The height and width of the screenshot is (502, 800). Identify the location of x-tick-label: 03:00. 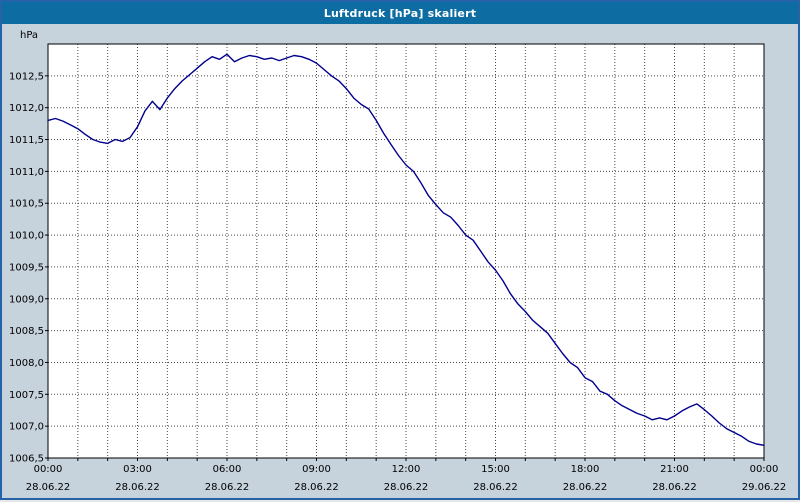
(137, 469).